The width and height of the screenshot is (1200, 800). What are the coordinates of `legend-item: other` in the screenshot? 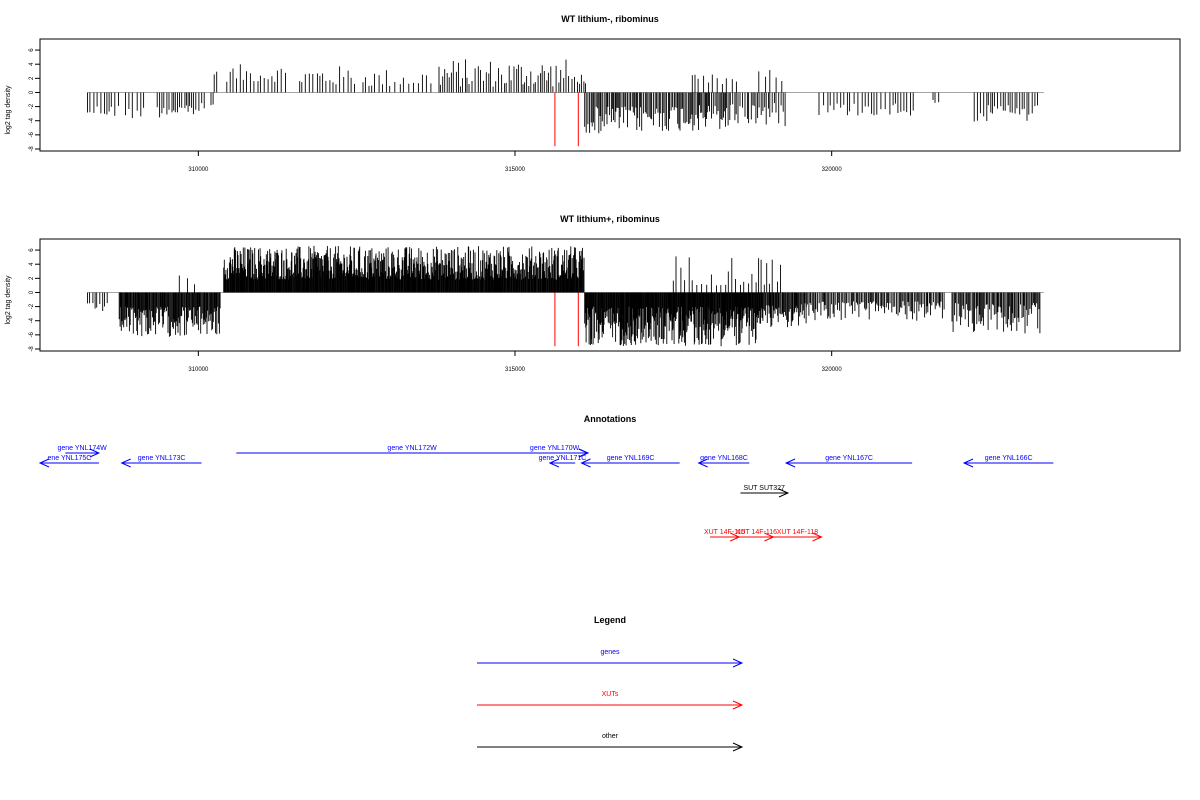 It's located at (610, 742).